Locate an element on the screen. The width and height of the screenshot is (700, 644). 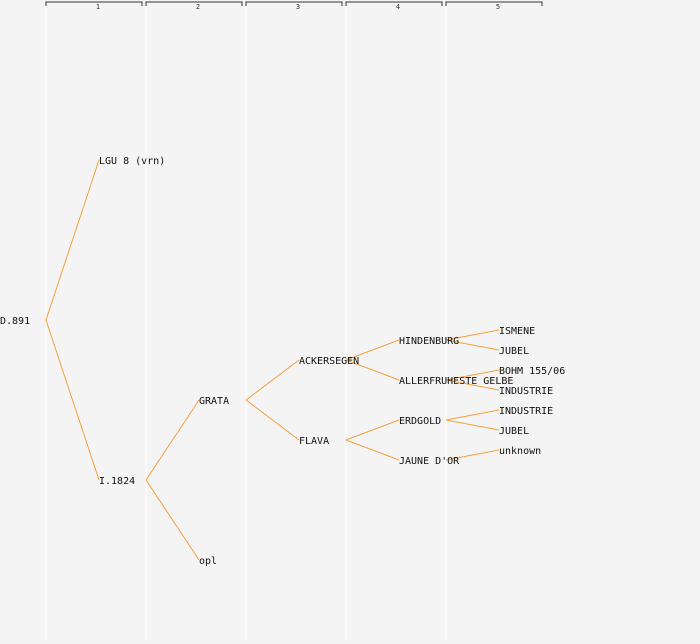
generation-number: 3 is located at coordinates (298, 7).